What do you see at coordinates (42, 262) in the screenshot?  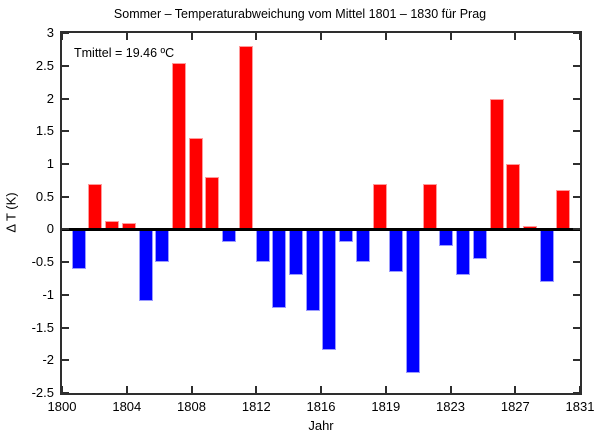 I see `y-tick-label: -0.5` at bounding box center [42, 262].